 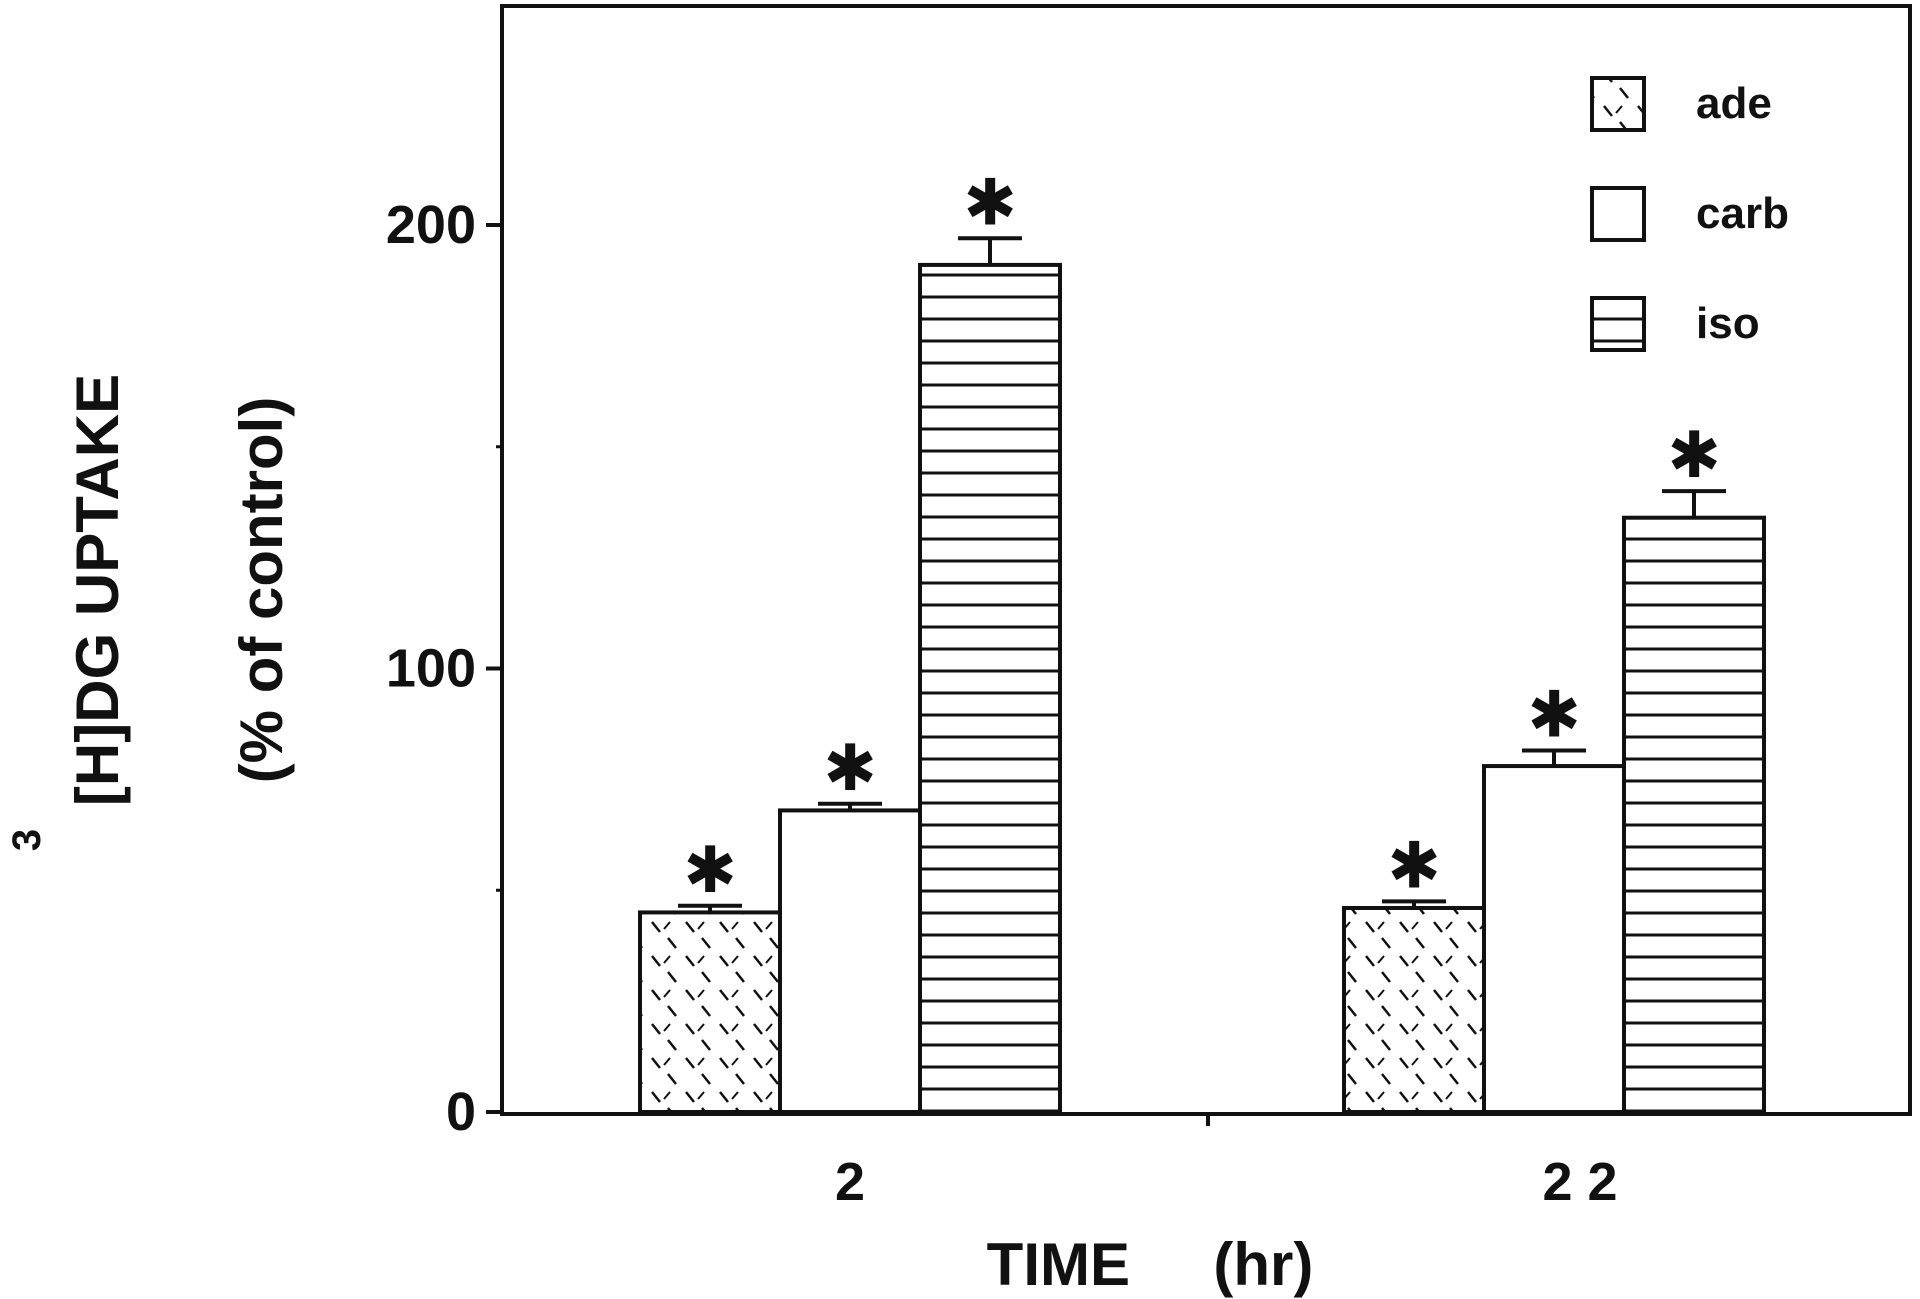 I want to click on legend-label-ade: ade, so click(x=1734, y=103).